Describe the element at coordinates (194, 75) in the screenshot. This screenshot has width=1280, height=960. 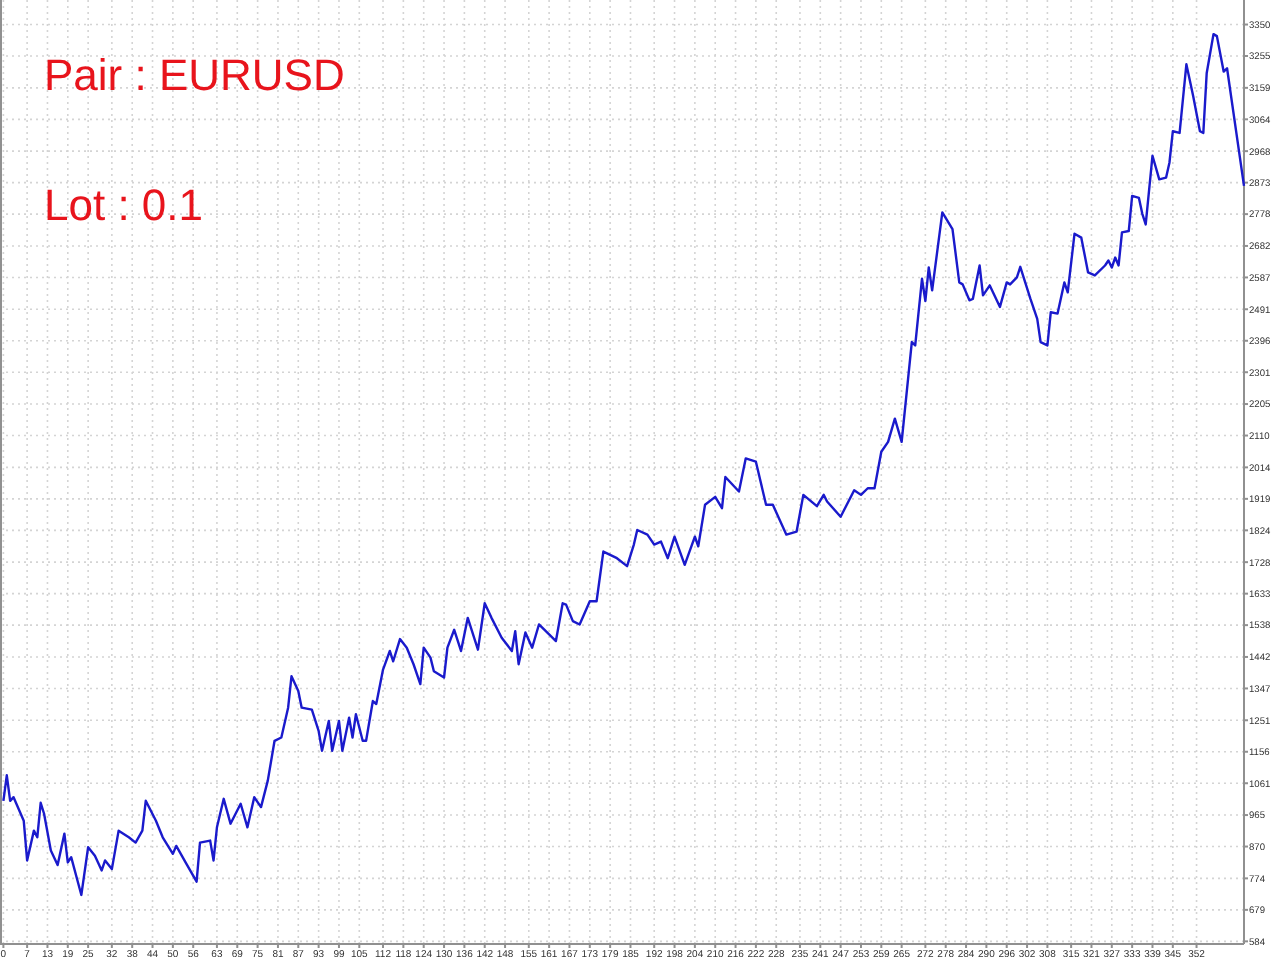
I see `annotation: Pair : EURUSD` at that location.